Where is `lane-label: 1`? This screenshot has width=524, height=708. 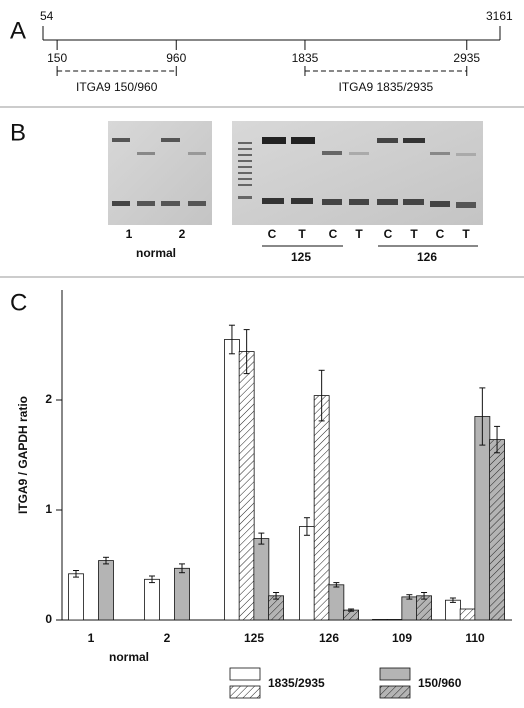
lane-label: 1 is located at coordinates (129, 234).